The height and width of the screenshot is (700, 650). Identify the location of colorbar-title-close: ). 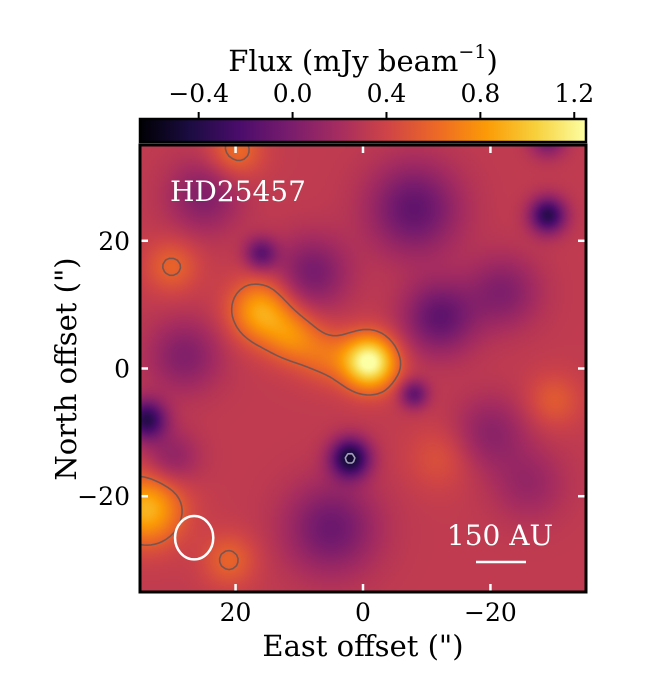
(491, 61).